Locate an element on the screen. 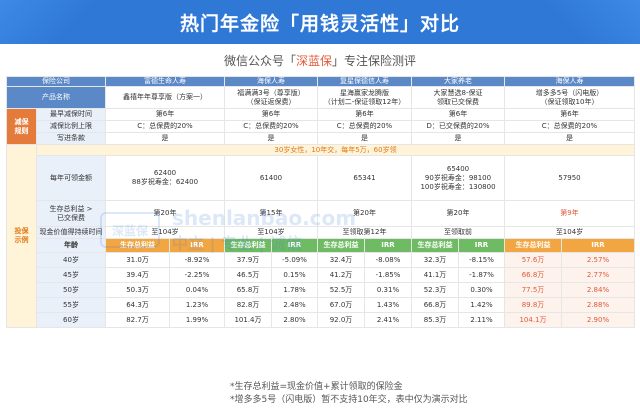  reduce-row: 减保 规则 最早减保时间 第6年 第6年 第6年 第6年 第6年 is located at coordinates (320, 126).